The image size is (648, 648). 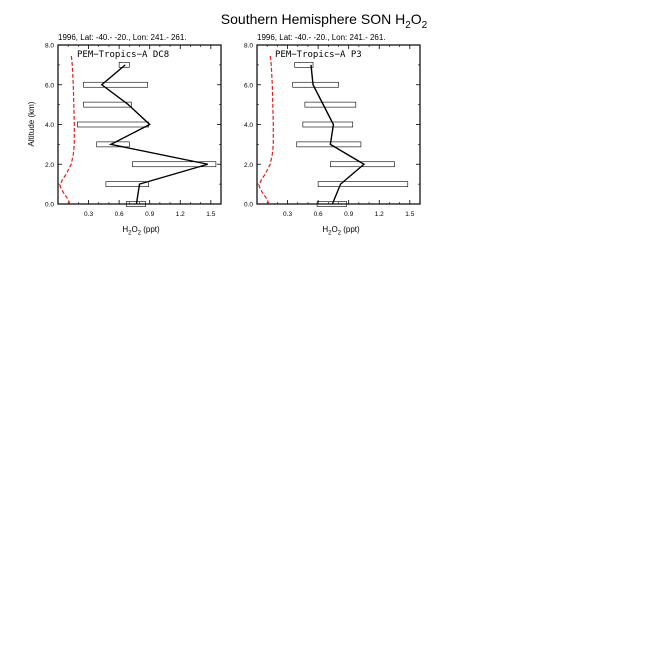 I want to click on figure-title-mid: O, so click(x=416, y=19).